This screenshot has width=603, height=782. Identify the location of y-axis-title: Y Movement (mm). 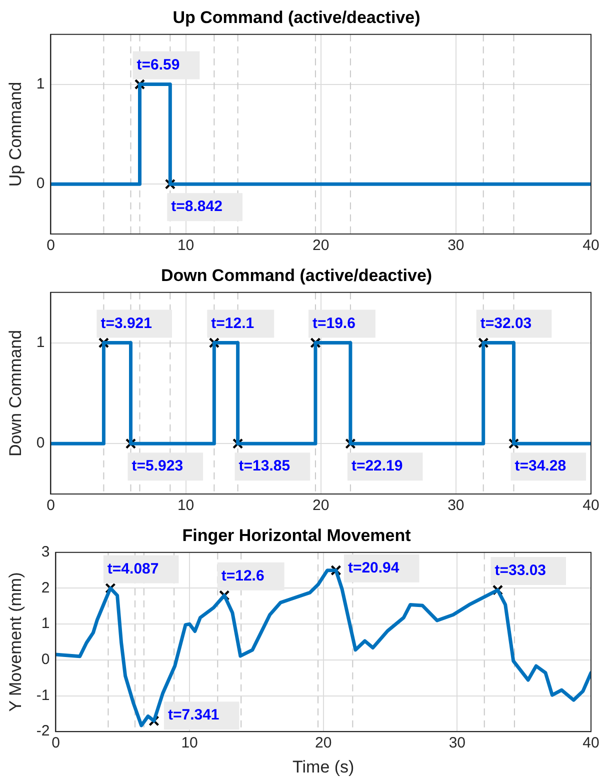
(15, 642).